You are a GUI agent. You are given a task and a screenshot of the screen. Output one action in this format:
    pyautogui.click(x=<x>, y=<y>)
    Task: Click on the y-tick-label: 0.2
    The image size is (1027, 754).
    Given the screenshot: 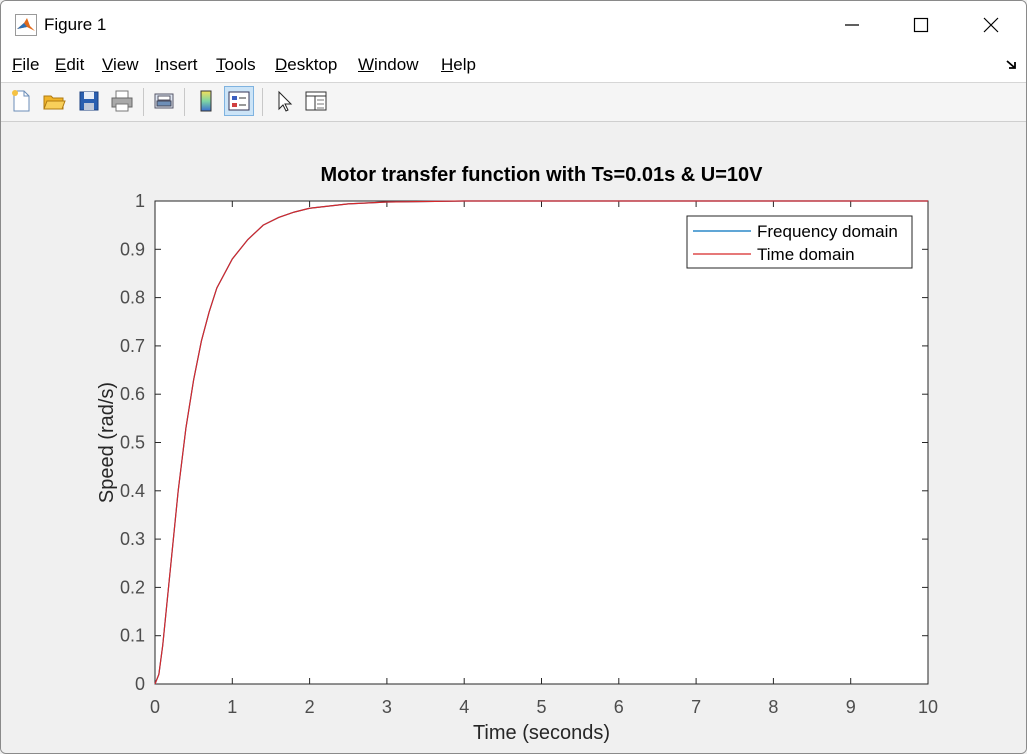 What is the action you would take?
    pyautogui.click(x=132, y=587)
    